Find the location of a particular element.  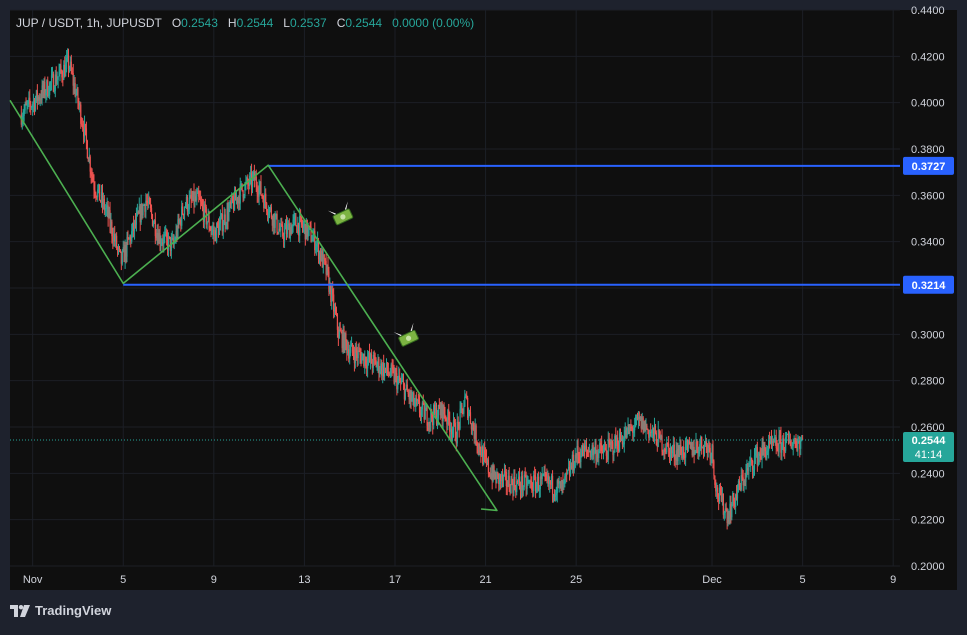

tradingview-brand: TradingView is located at coordinates (60, 610).